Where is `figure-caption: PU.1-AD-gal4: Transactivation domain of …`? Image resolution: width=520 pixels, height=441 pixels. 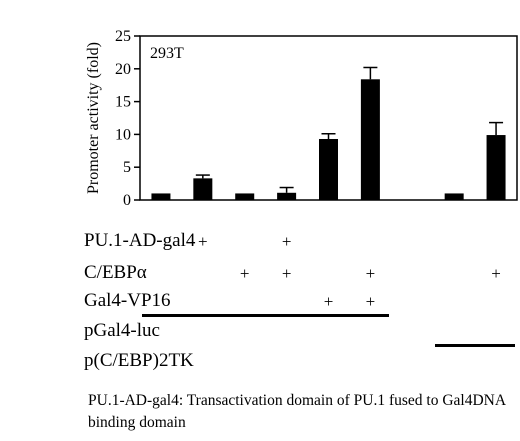 figure-caption: PU.1-AD-gal4: Transactivation domain of … is located at coordinates (297, 411).